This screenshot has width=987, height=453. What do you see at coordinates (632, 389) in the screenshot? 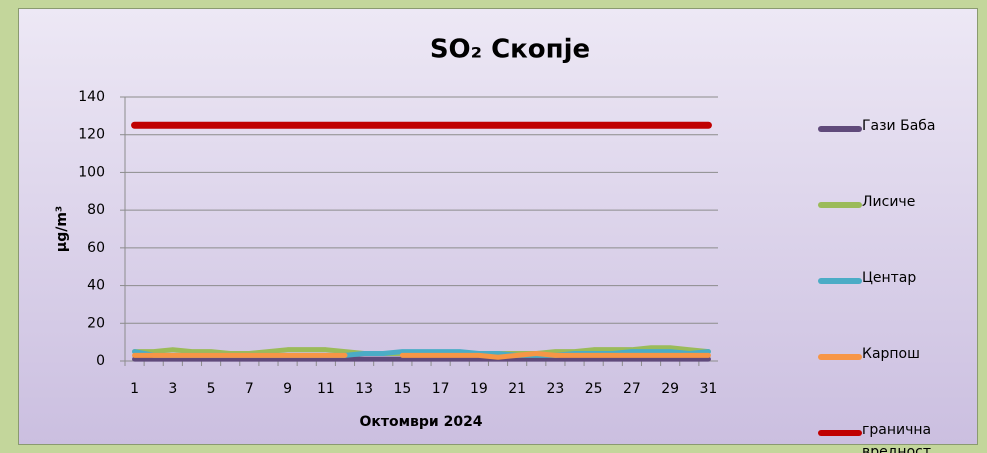
I see `x-tick-label: 27` at bounding box center [632, 389].